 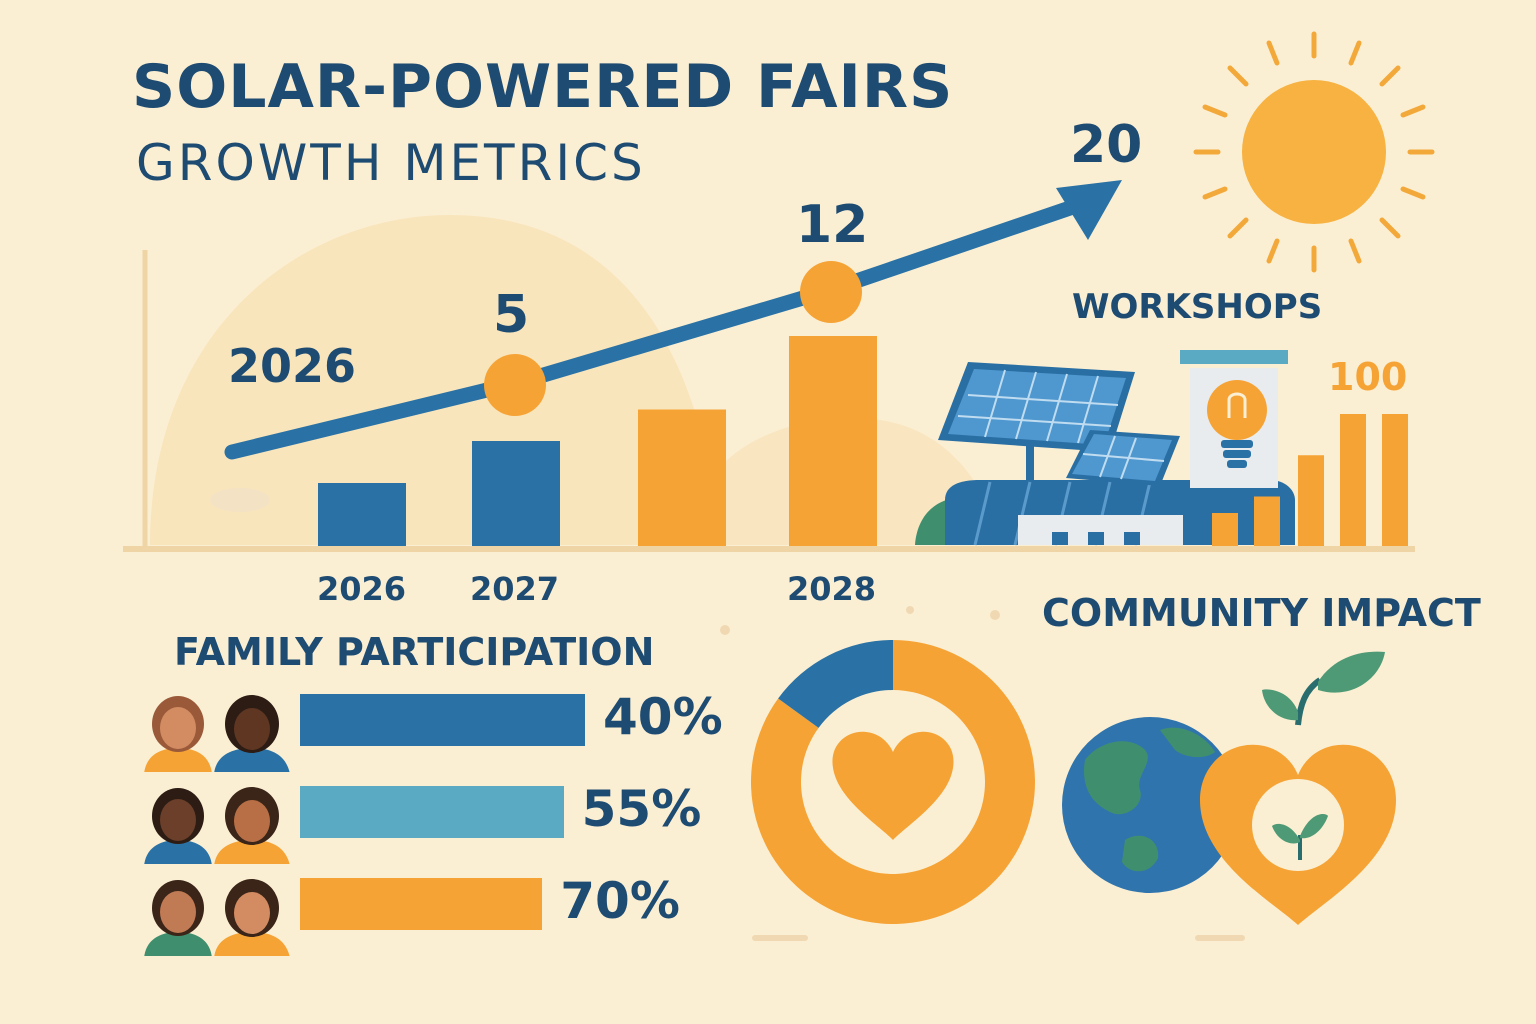 What do you see at coordinates (1150, 805) in the screenshot?
I see `earth-icon` at bounding box center [1150, 805].